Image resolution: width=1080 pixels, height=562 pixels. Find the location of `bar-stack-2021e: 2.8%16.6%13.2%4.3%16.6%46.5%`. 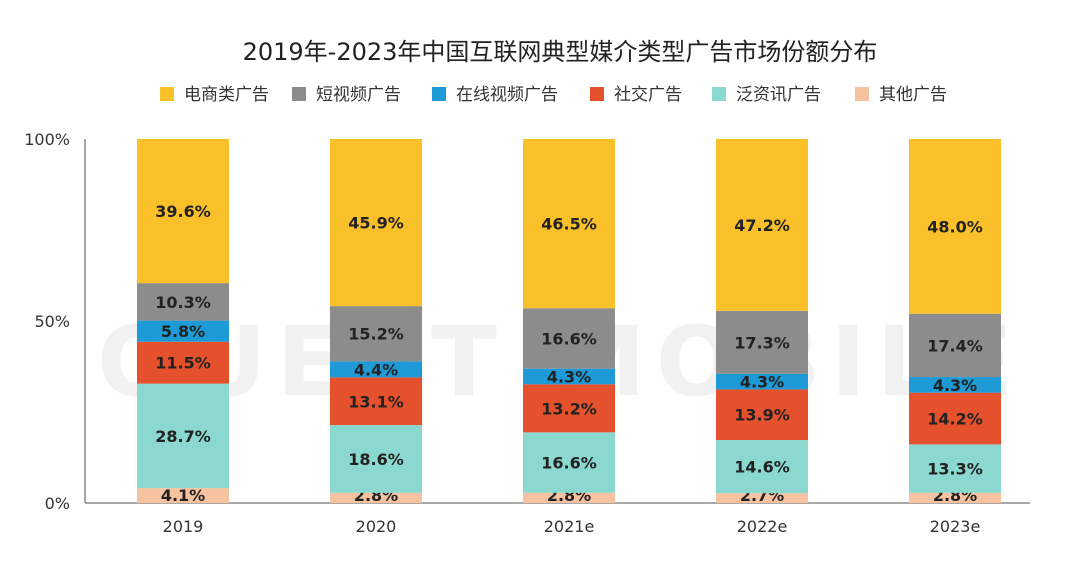

bar-stack-2021e: 2.8%16.6%13.2%4.3%16.6%46.5% is located at coordinates (569, 322).